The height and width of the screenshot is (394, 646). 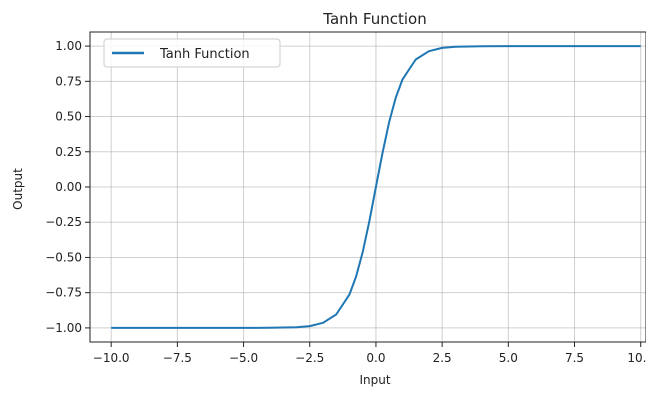 What do you see at coordinates (177, 358) in the screenshot?
I see `x-tick-label: −7.5` at bounding box center [177, 358].